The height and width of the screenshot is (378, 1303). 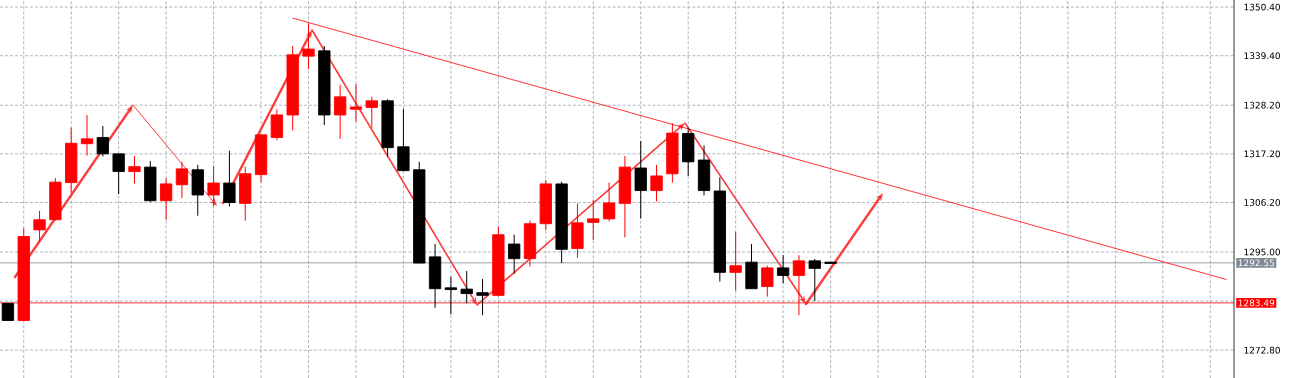 What do you see at coordinates (1262, 350) in the screenshot?
I see `y-tick-label: 1272.80` at bounding box center [1262, 350].